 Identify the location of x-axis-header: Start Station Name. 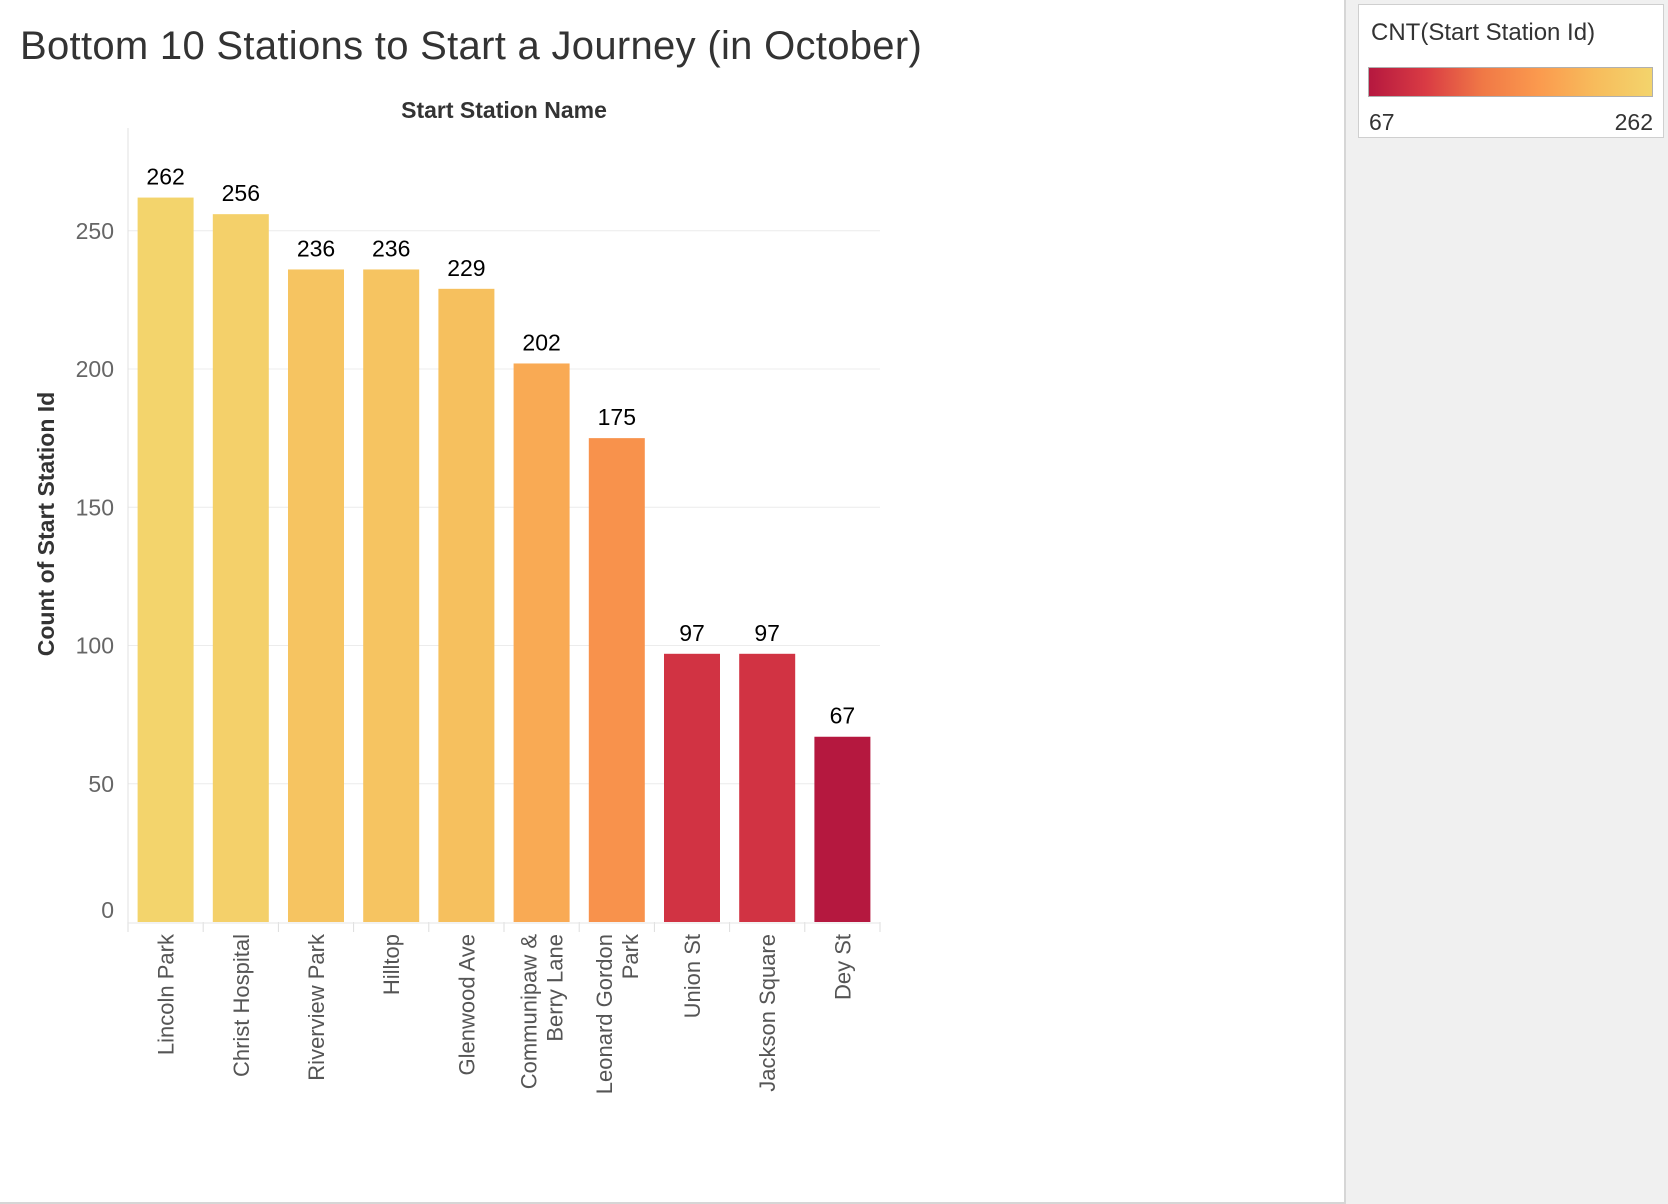
(504, 110).